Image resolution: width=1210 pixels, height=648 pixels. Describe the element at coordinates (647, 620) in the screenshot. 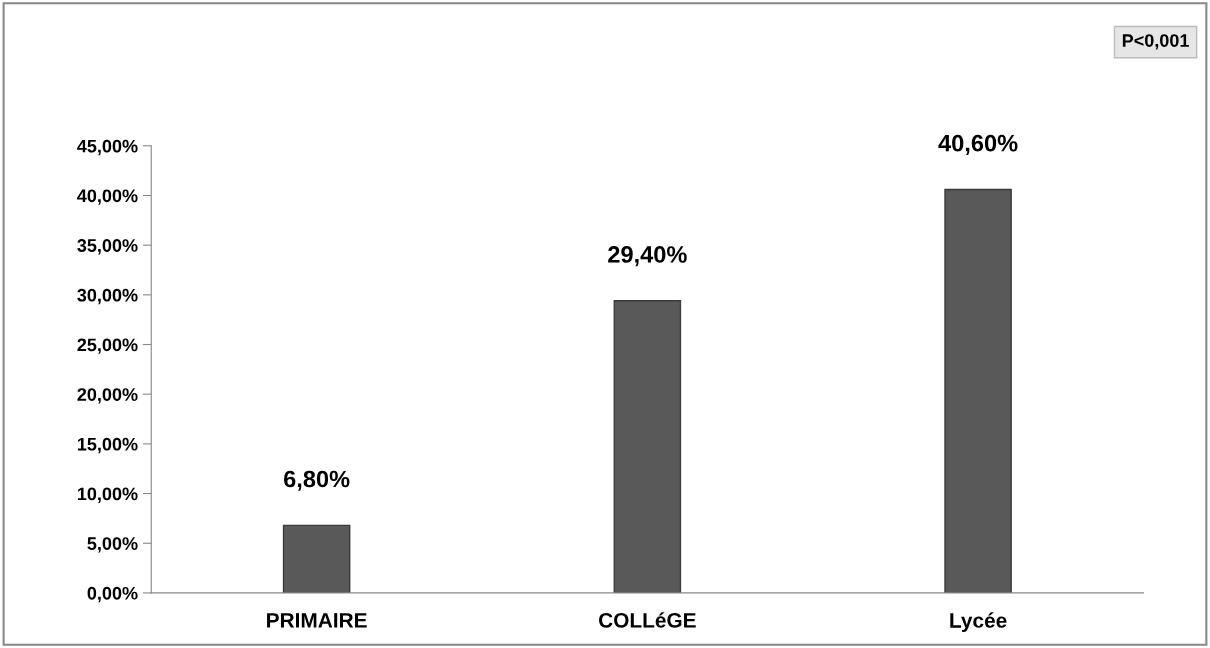

I see `x-tick-label: COLLéGE` at that location.